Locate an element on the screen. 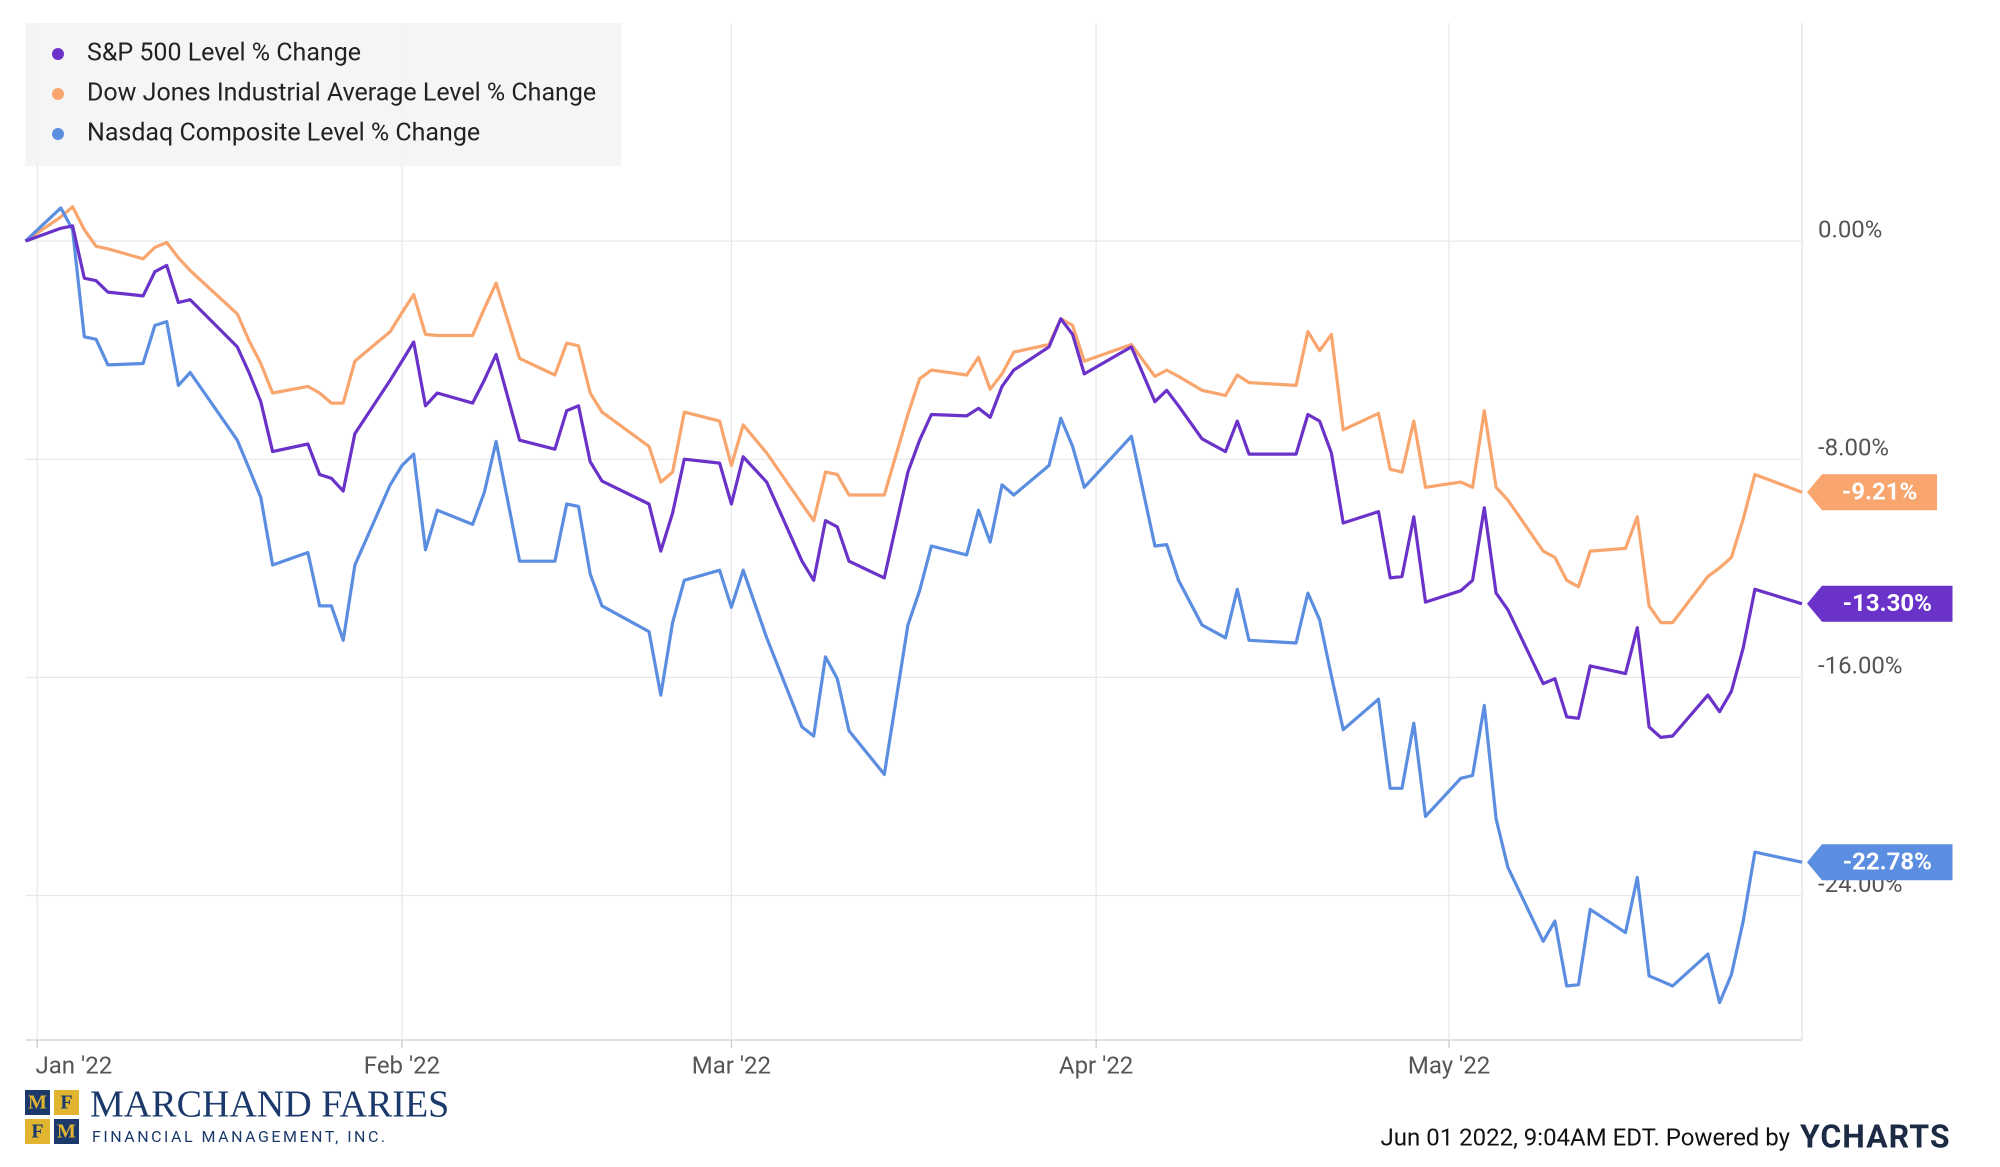 This screenshot has height=1167, width=2000. y-tick-label: -8.00% is located at coordinates (1853, 448).